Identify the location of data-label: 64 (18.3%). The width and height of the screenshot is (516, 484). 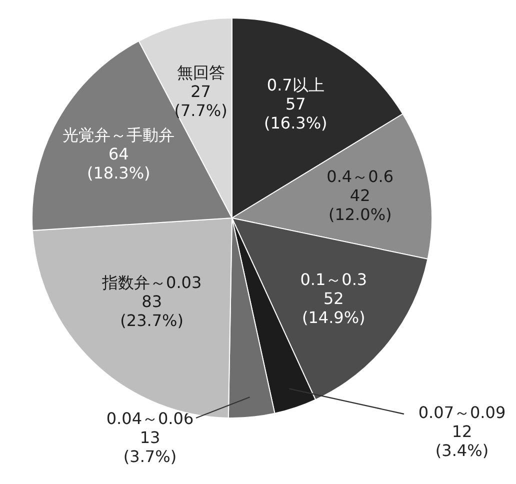
(118, 163).